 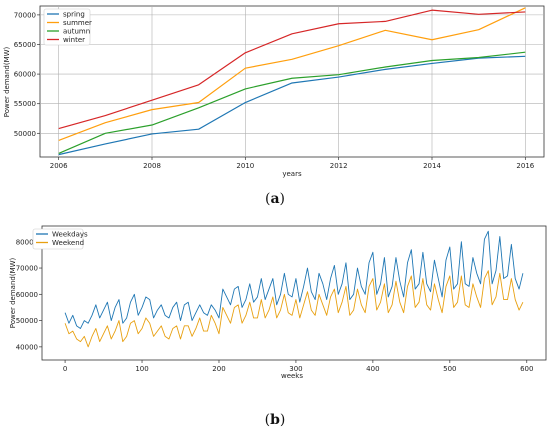 What do you see at coordinates (68, 243) in the screenshot?
I see `chart-b-legend-label: Weekend` at bounding box center [68, 243].